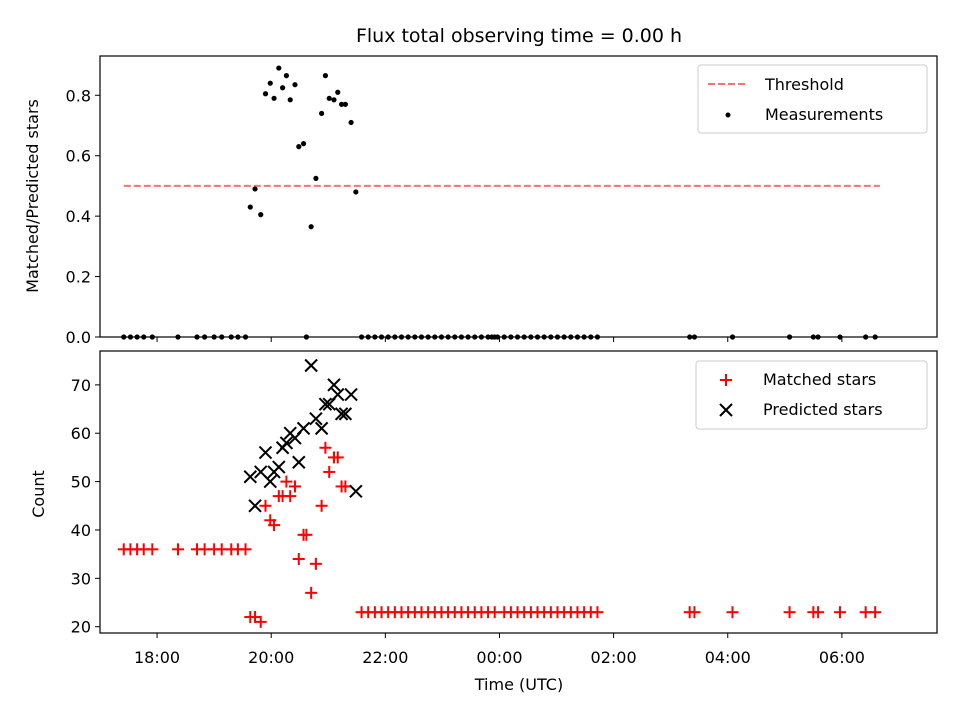 The image size is (960, 720). What do you see at coordinates (78, 156) in the screenshot?
I see `top-y-tick-label: 0.6` at bounding box center [78, 156].